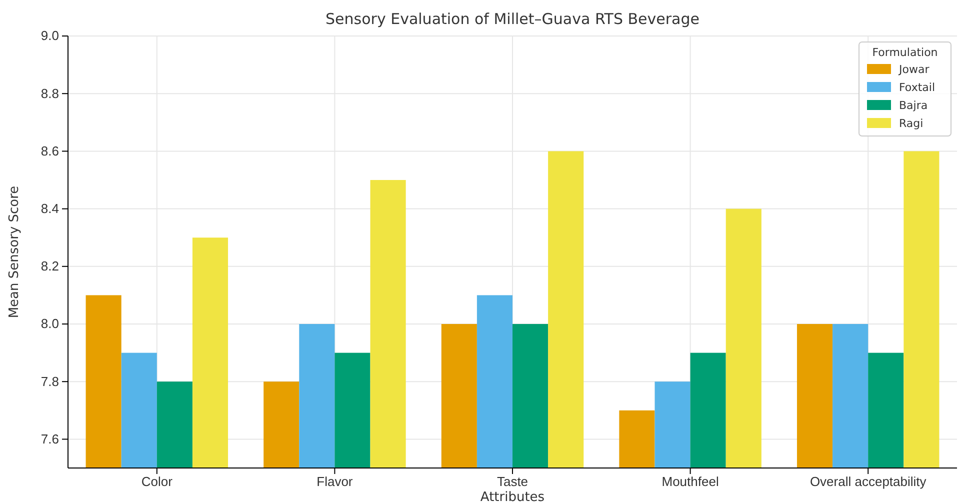 The image size is (967, 504). What do you see at coordinates (512, 497) in the screenshot?
I see `x-axis-title: Attributes` at bounding box center [512, 497].